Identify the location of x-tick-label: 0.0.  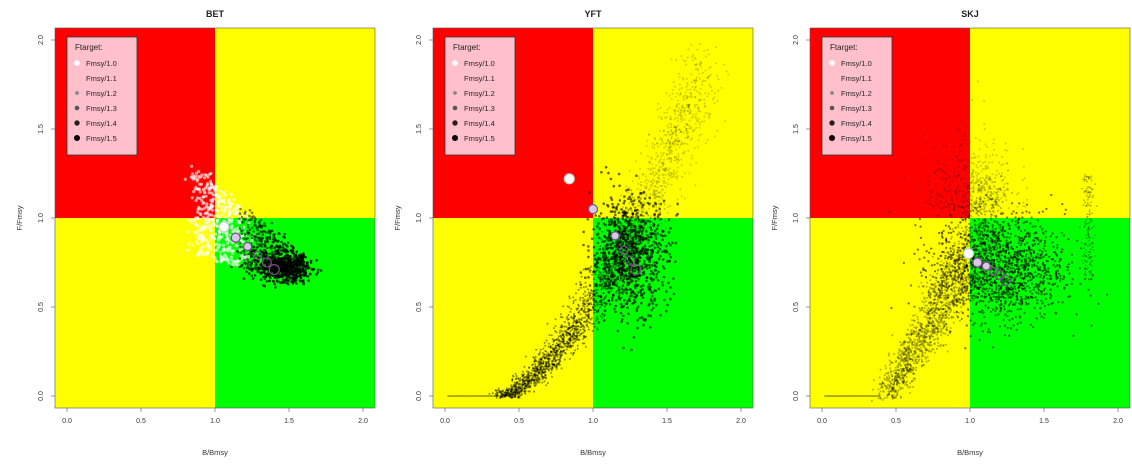
(445, 421).